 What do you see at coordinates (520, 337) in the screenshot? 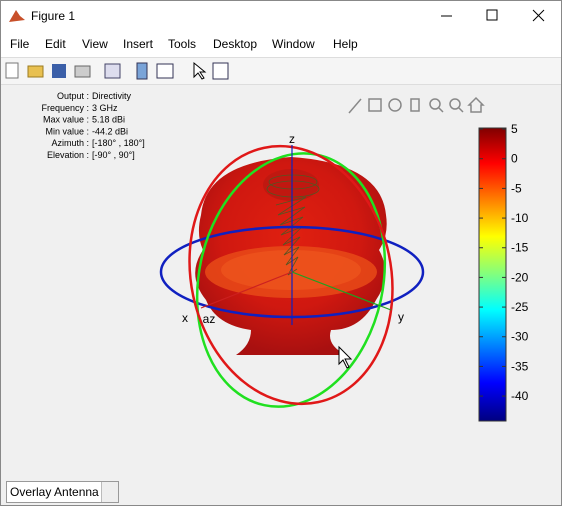
I see `colorbar-tick-label: -30` at bounding box center [520, 337].